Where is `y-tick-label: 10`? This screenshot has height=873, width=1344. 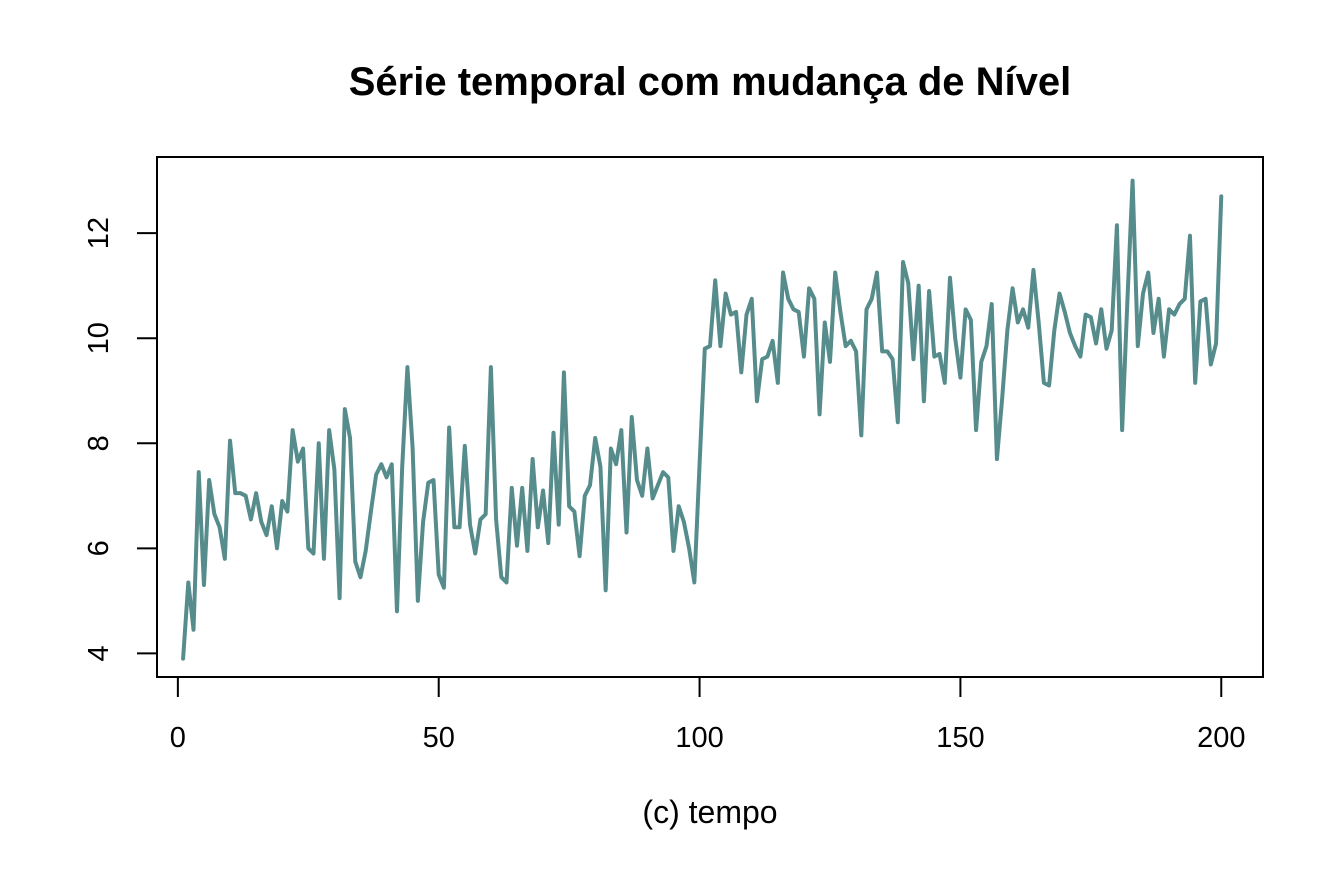 y-tick-label: 10 is located at coordinates (99, 338).